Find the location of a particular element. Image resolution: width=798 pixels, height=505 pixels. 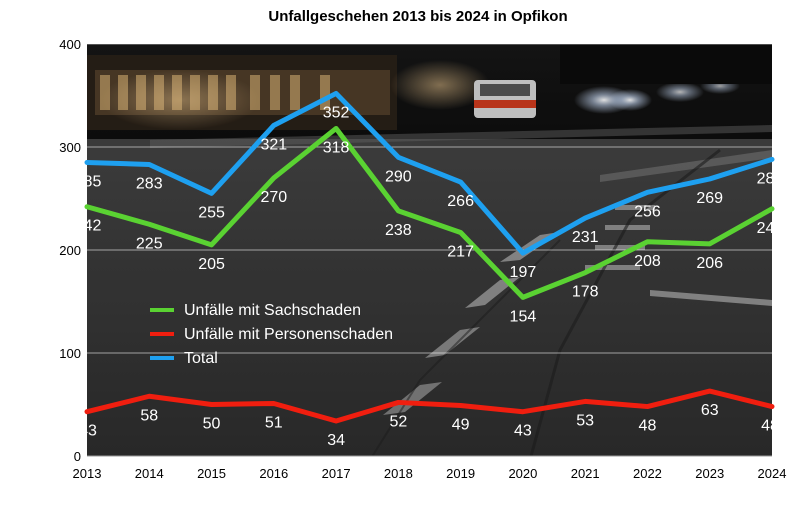

x-tick-label: 2015 is located at coordinates (211, 473).